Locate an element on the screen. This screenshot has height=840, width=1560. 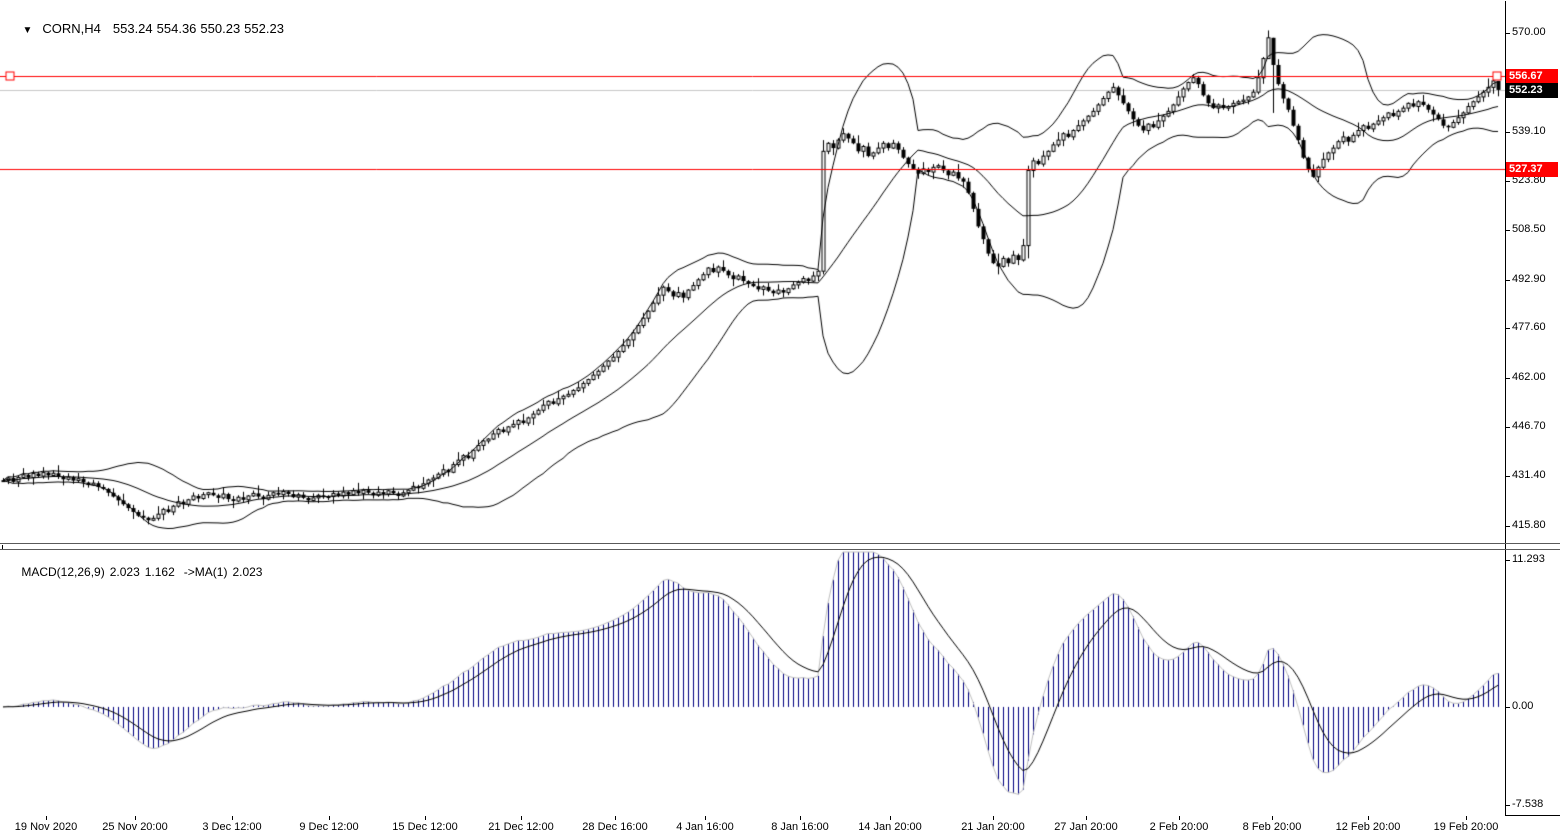
time-tick-label: 8 Feb 20:00 is located at coordinates (1272, 827).